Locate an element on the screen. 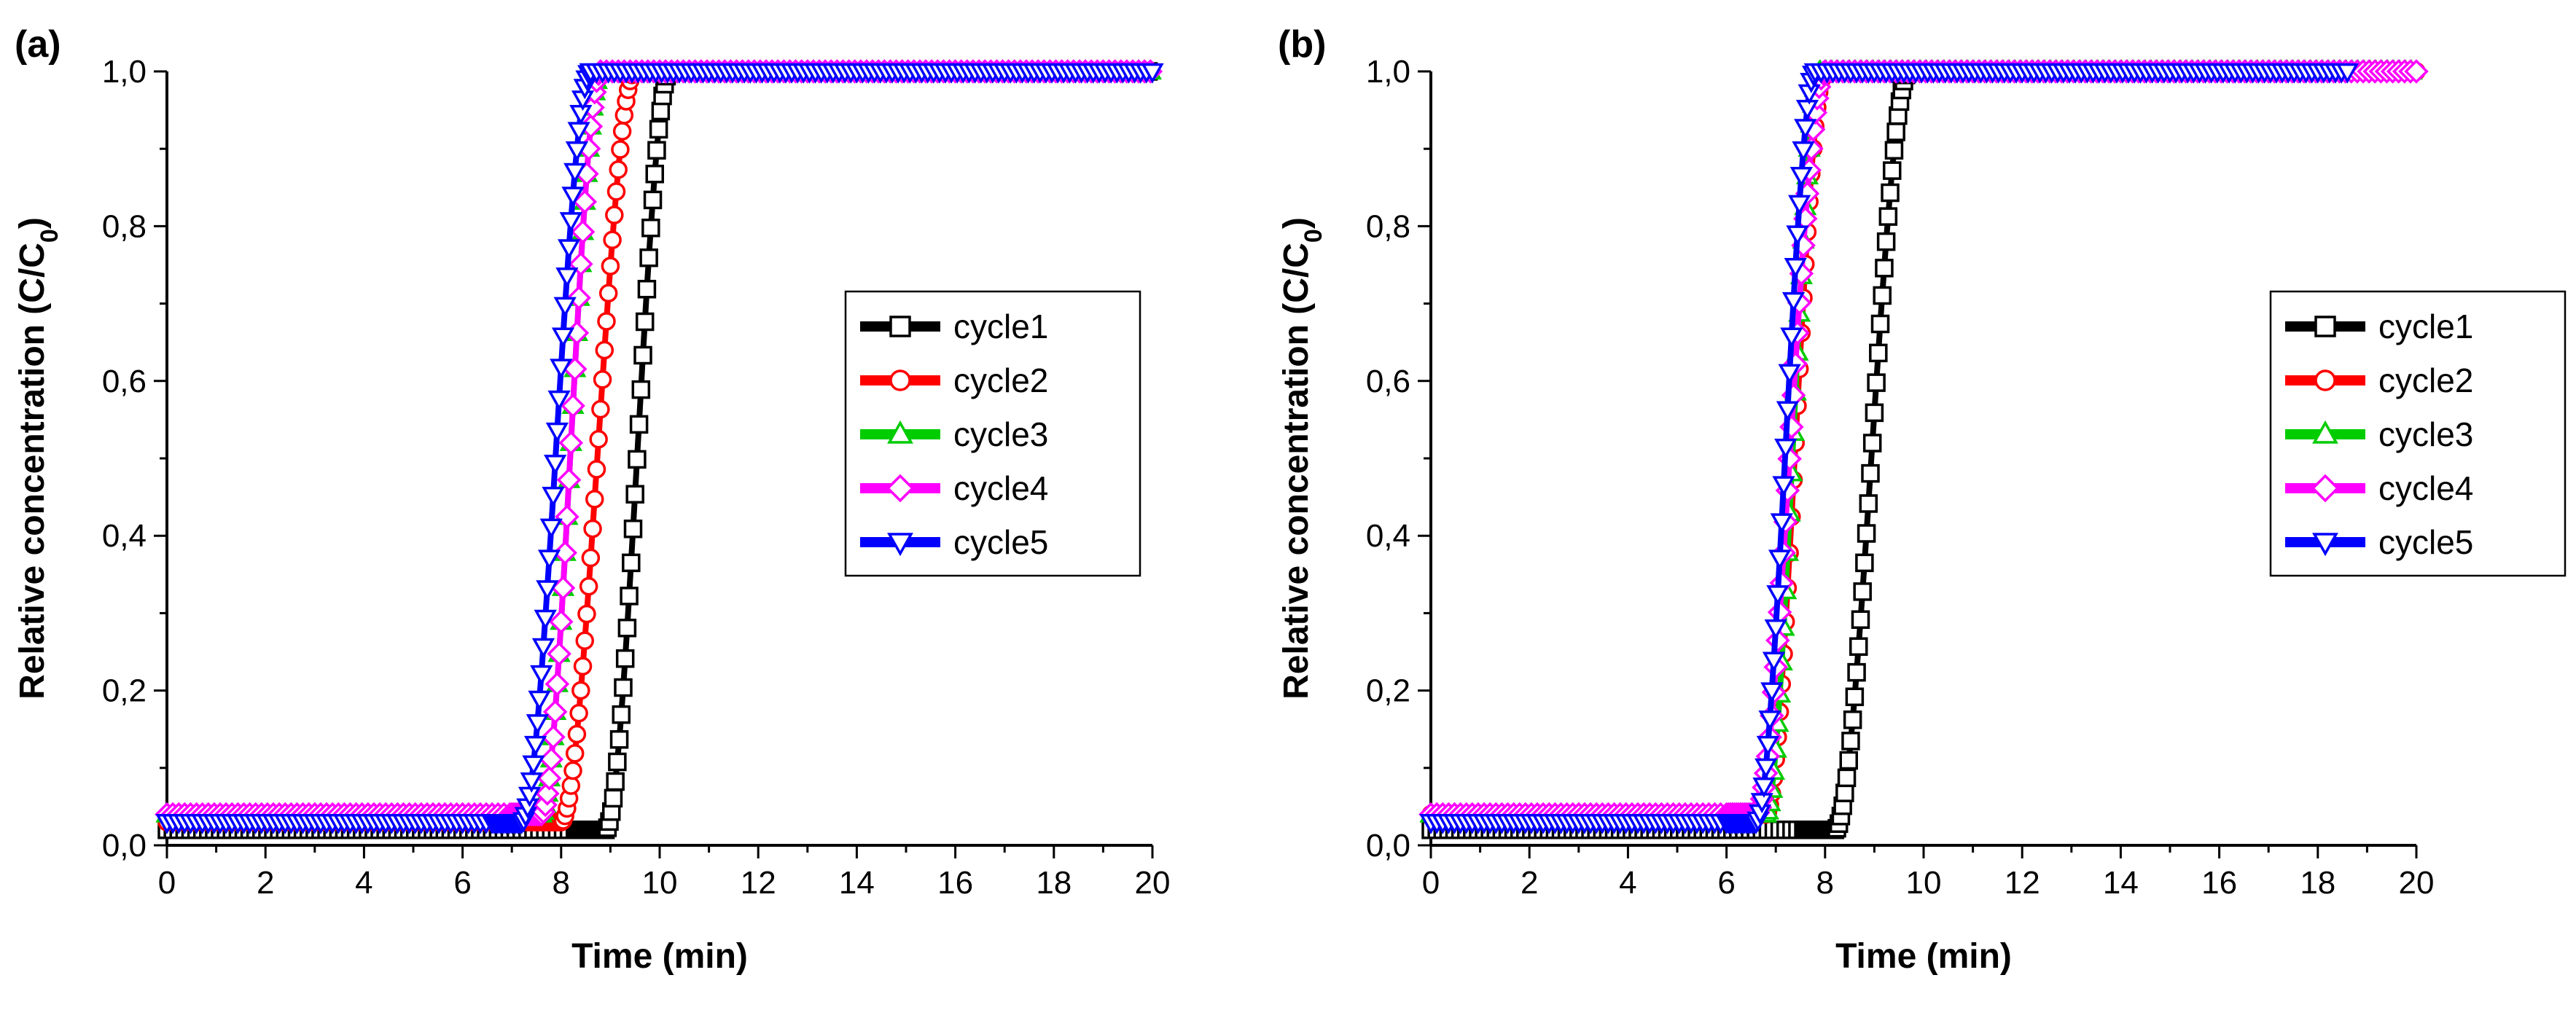  legend: cycle1 cycle2 cycle3 cycle4 cycle5 is located at coordinates (2418, 433).